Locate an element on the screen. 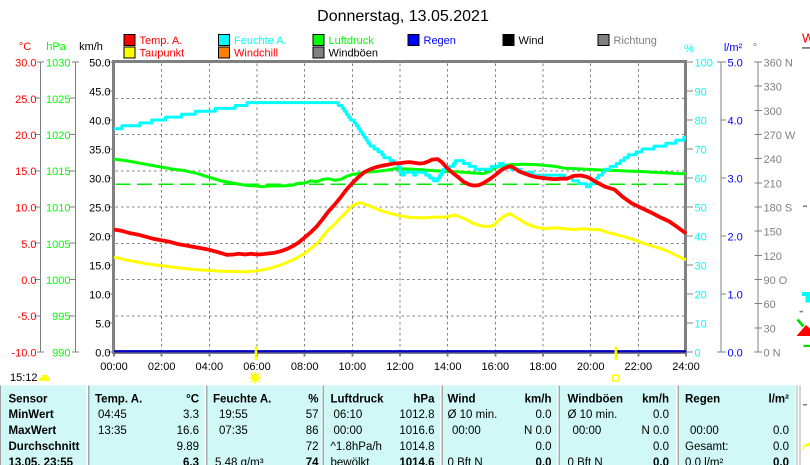  svg-text: 19:55 is located at coordinates (233, 415).